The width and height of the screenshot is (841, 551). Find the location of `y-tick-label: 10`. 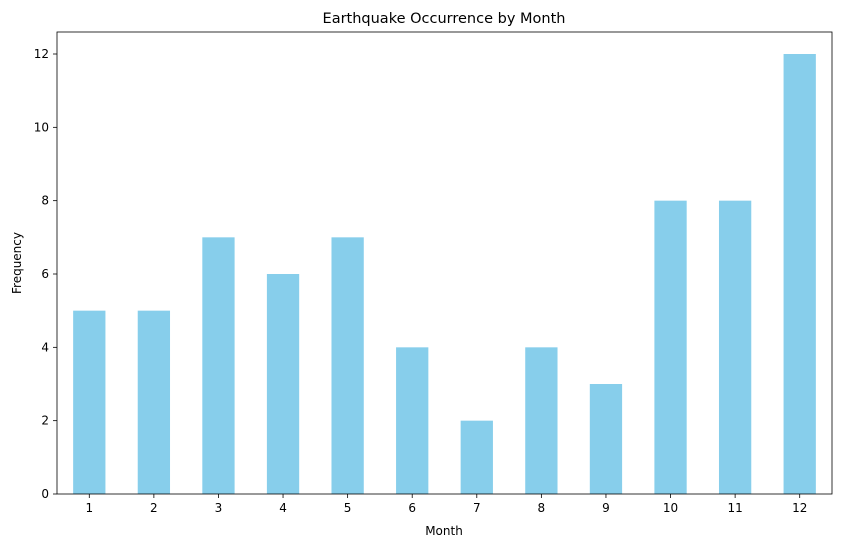

y-tick-label: 10 is located at coordinates (41, 127).